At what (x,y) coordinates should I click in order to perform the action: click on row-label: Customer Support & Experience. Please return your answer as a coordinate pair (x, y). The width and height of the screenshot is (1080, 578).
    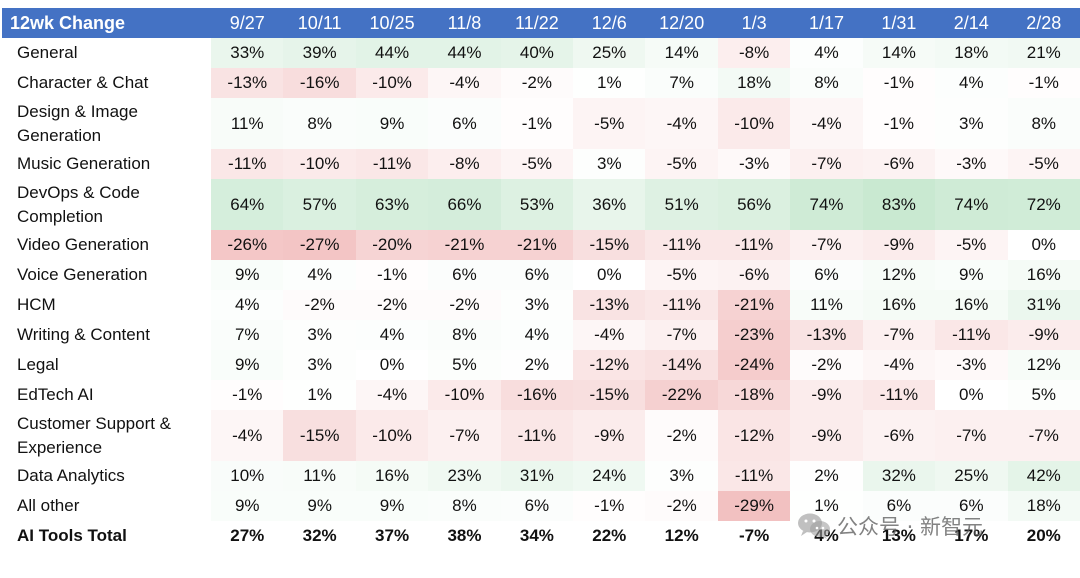
    Looking at the image, I should click on (94, 435).